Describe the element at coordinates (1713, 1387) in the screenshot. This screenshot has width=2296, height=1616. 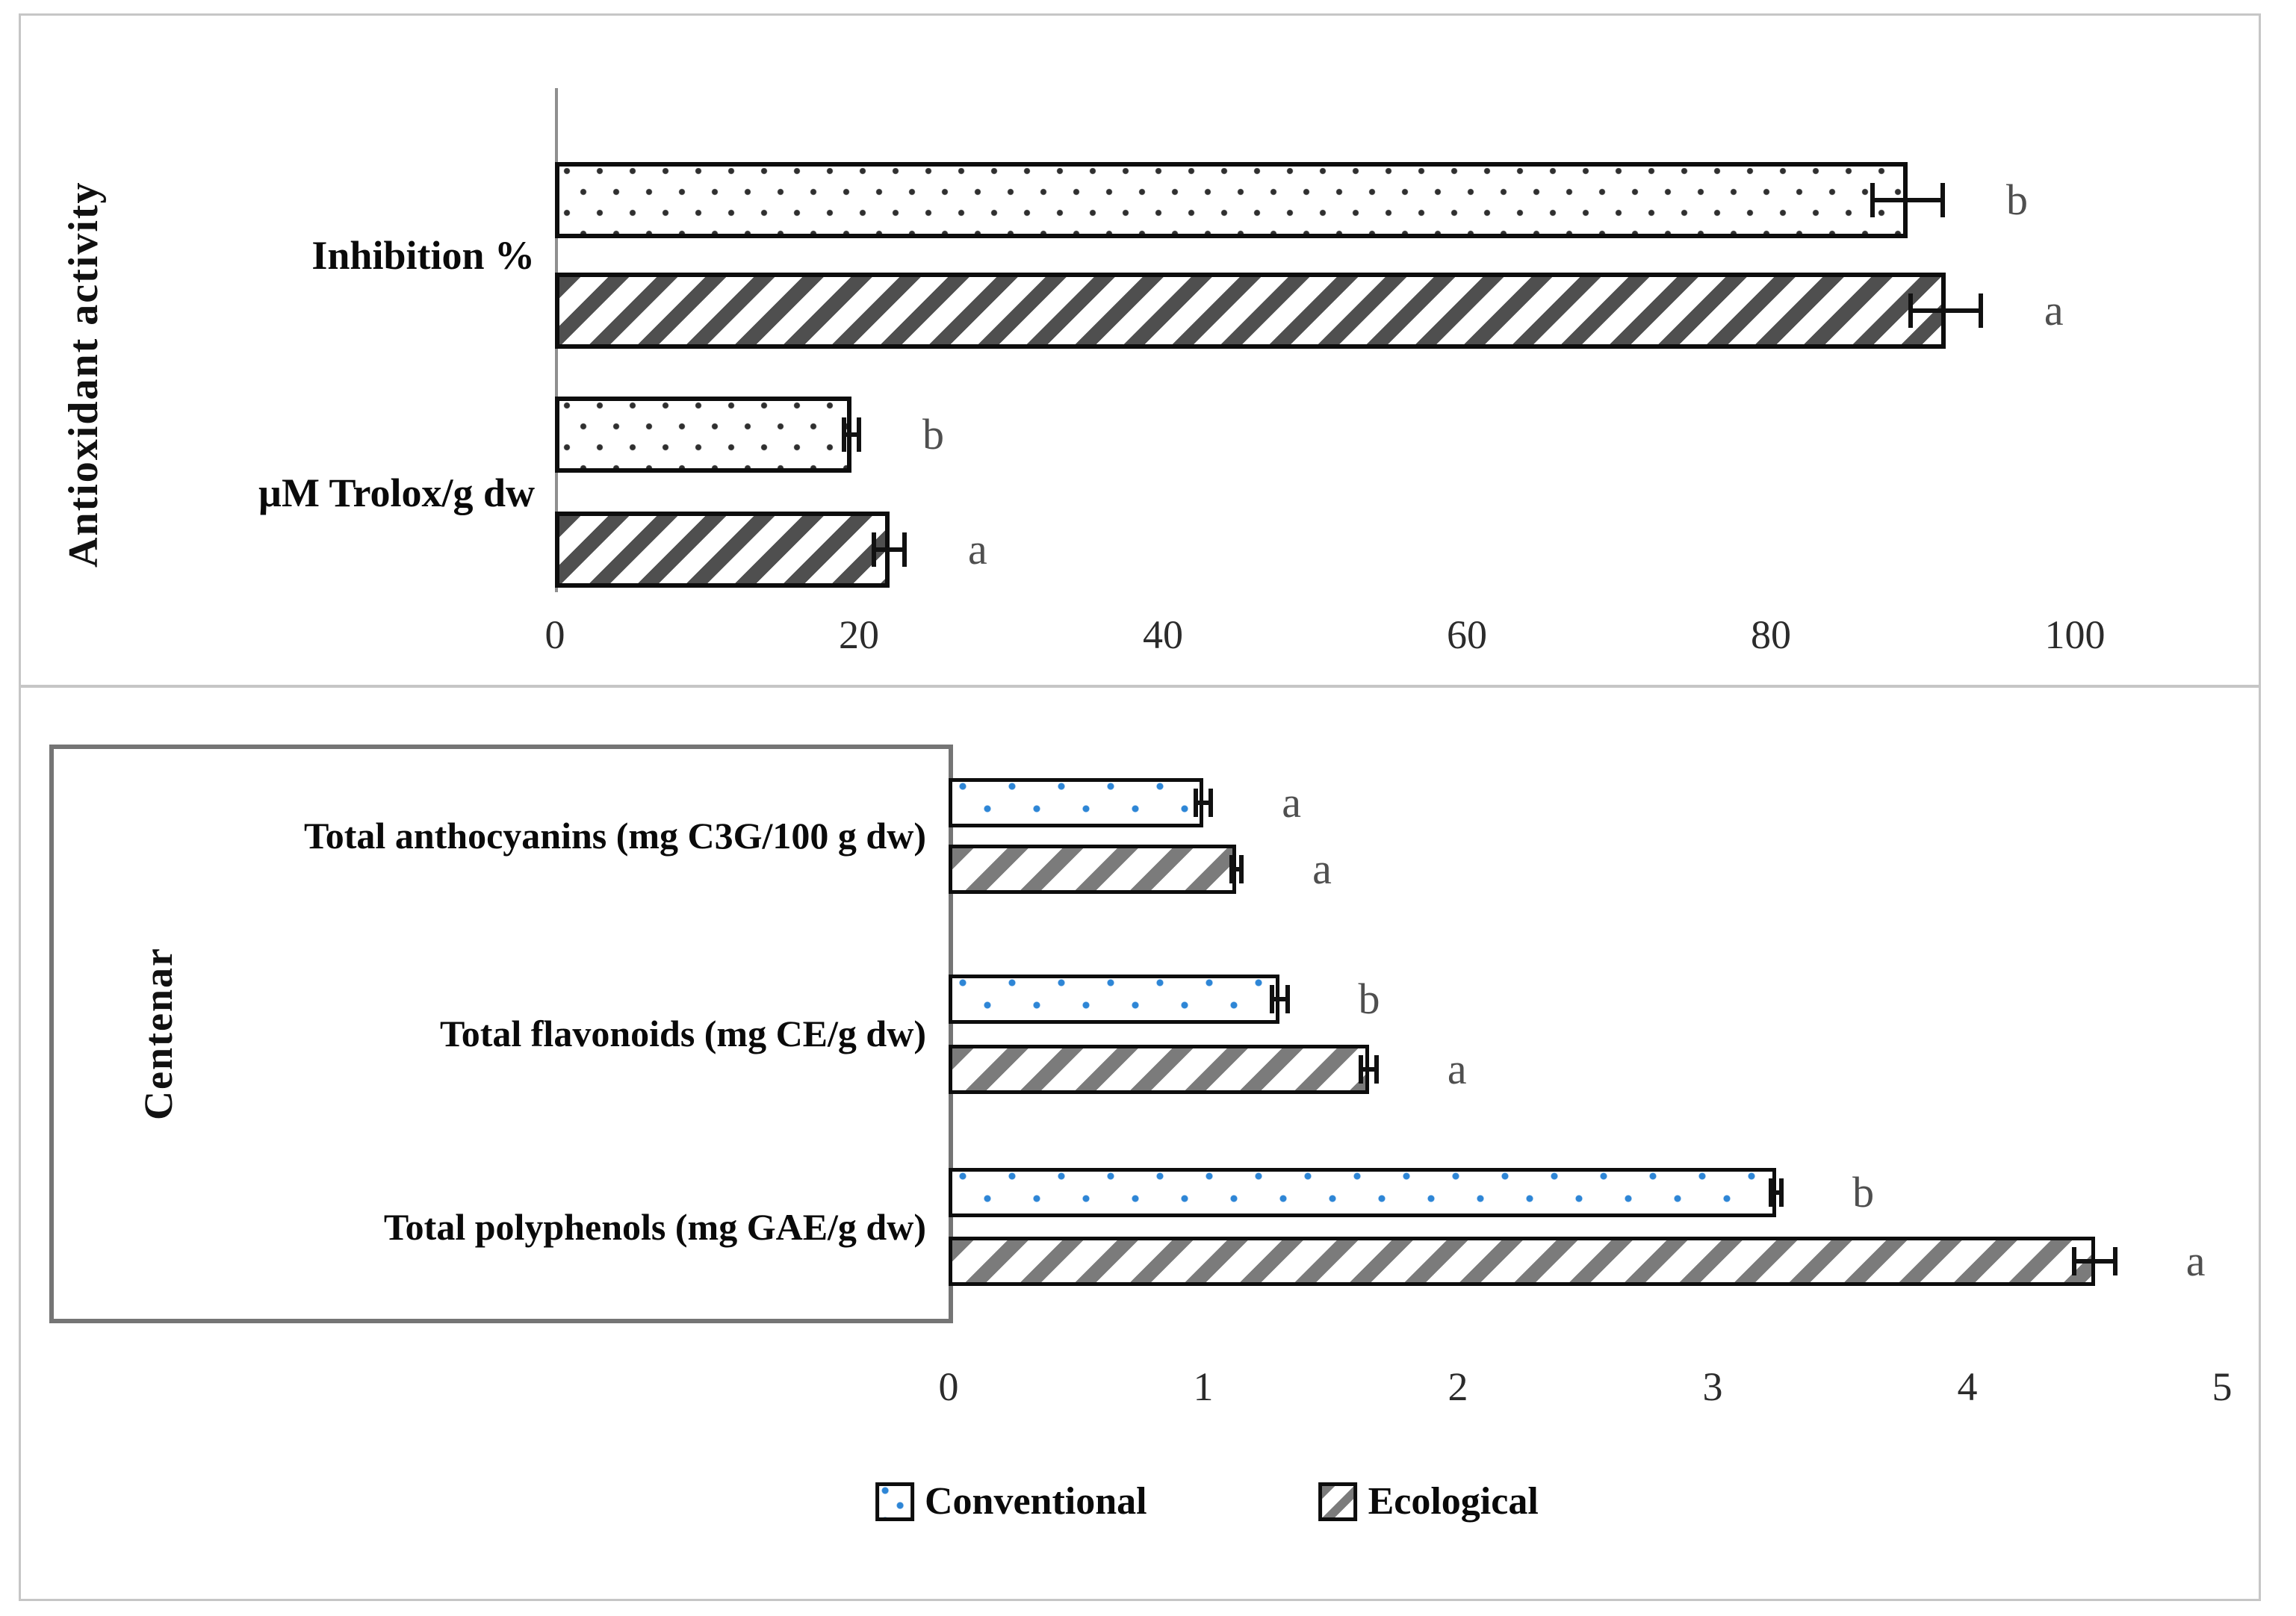
I see `x-axis-tick-label: 3` at that location.